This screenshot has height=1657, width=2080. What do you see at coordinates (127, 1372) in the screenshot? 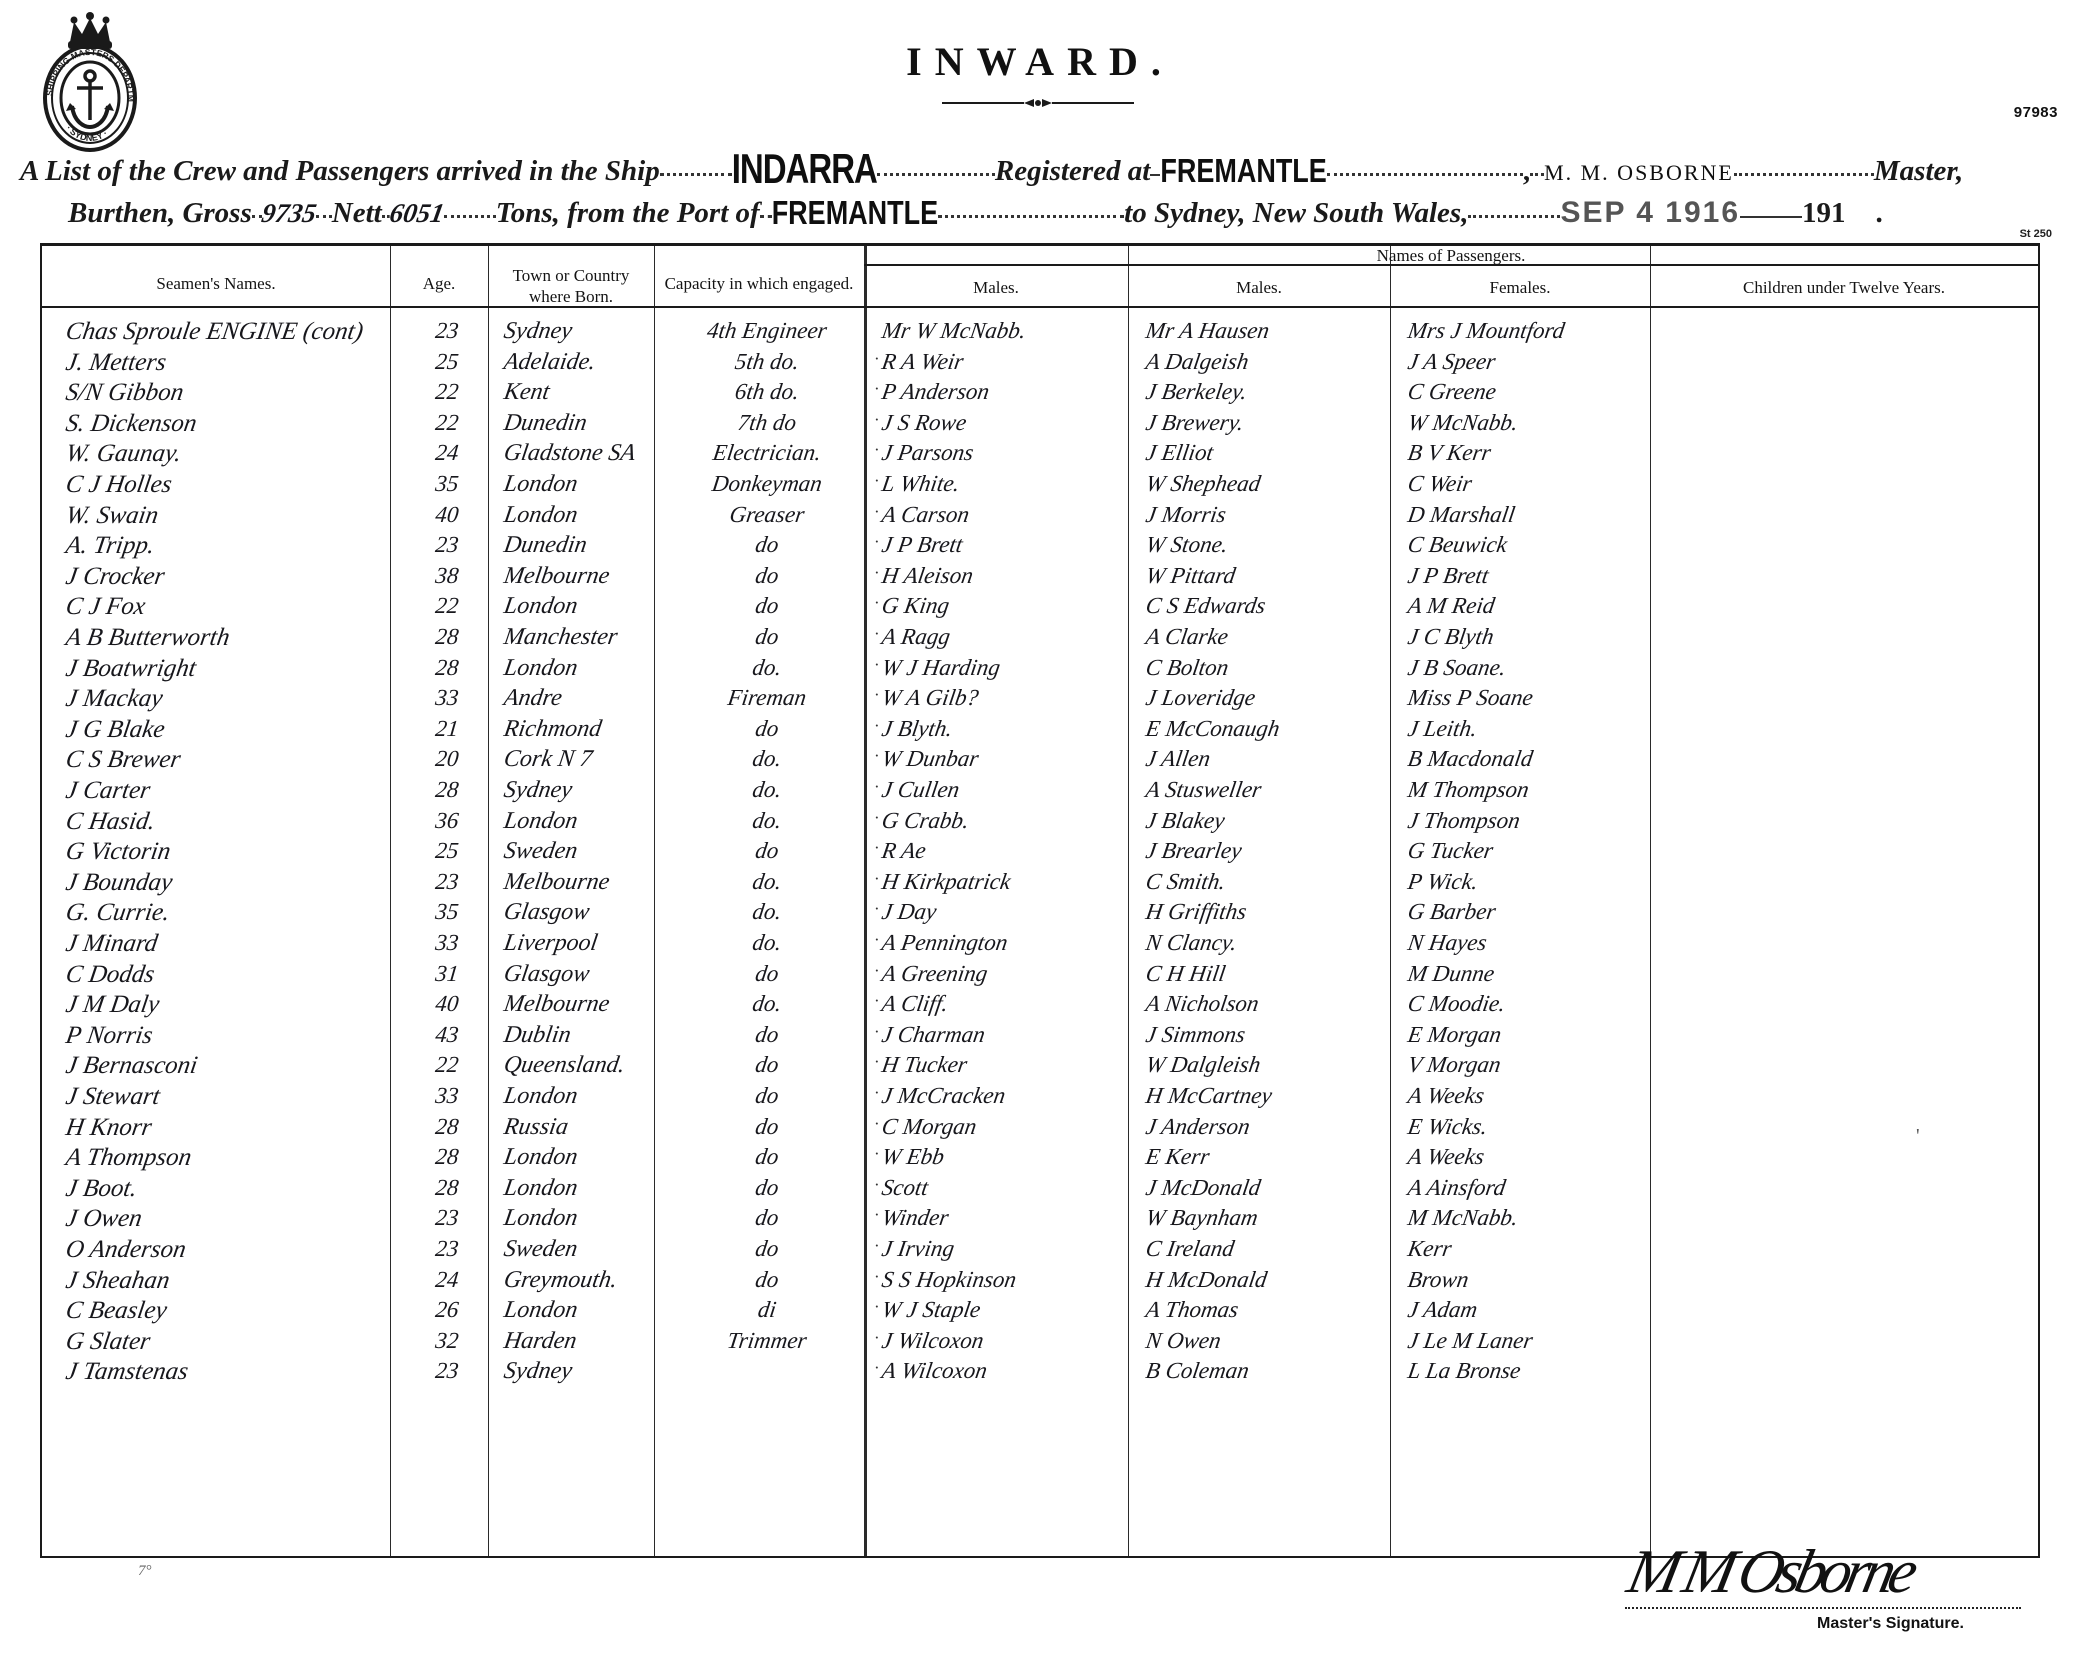
I see `crew-name-cell: J Tamstenas` at bounding box center [127, 1372].